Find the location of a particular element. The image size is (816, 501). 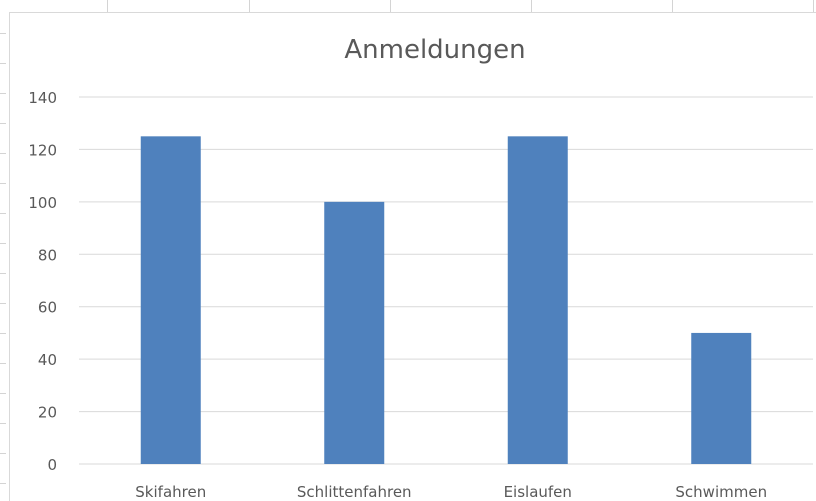

y-tick-label: 20 is located at coordinates (47, 413).